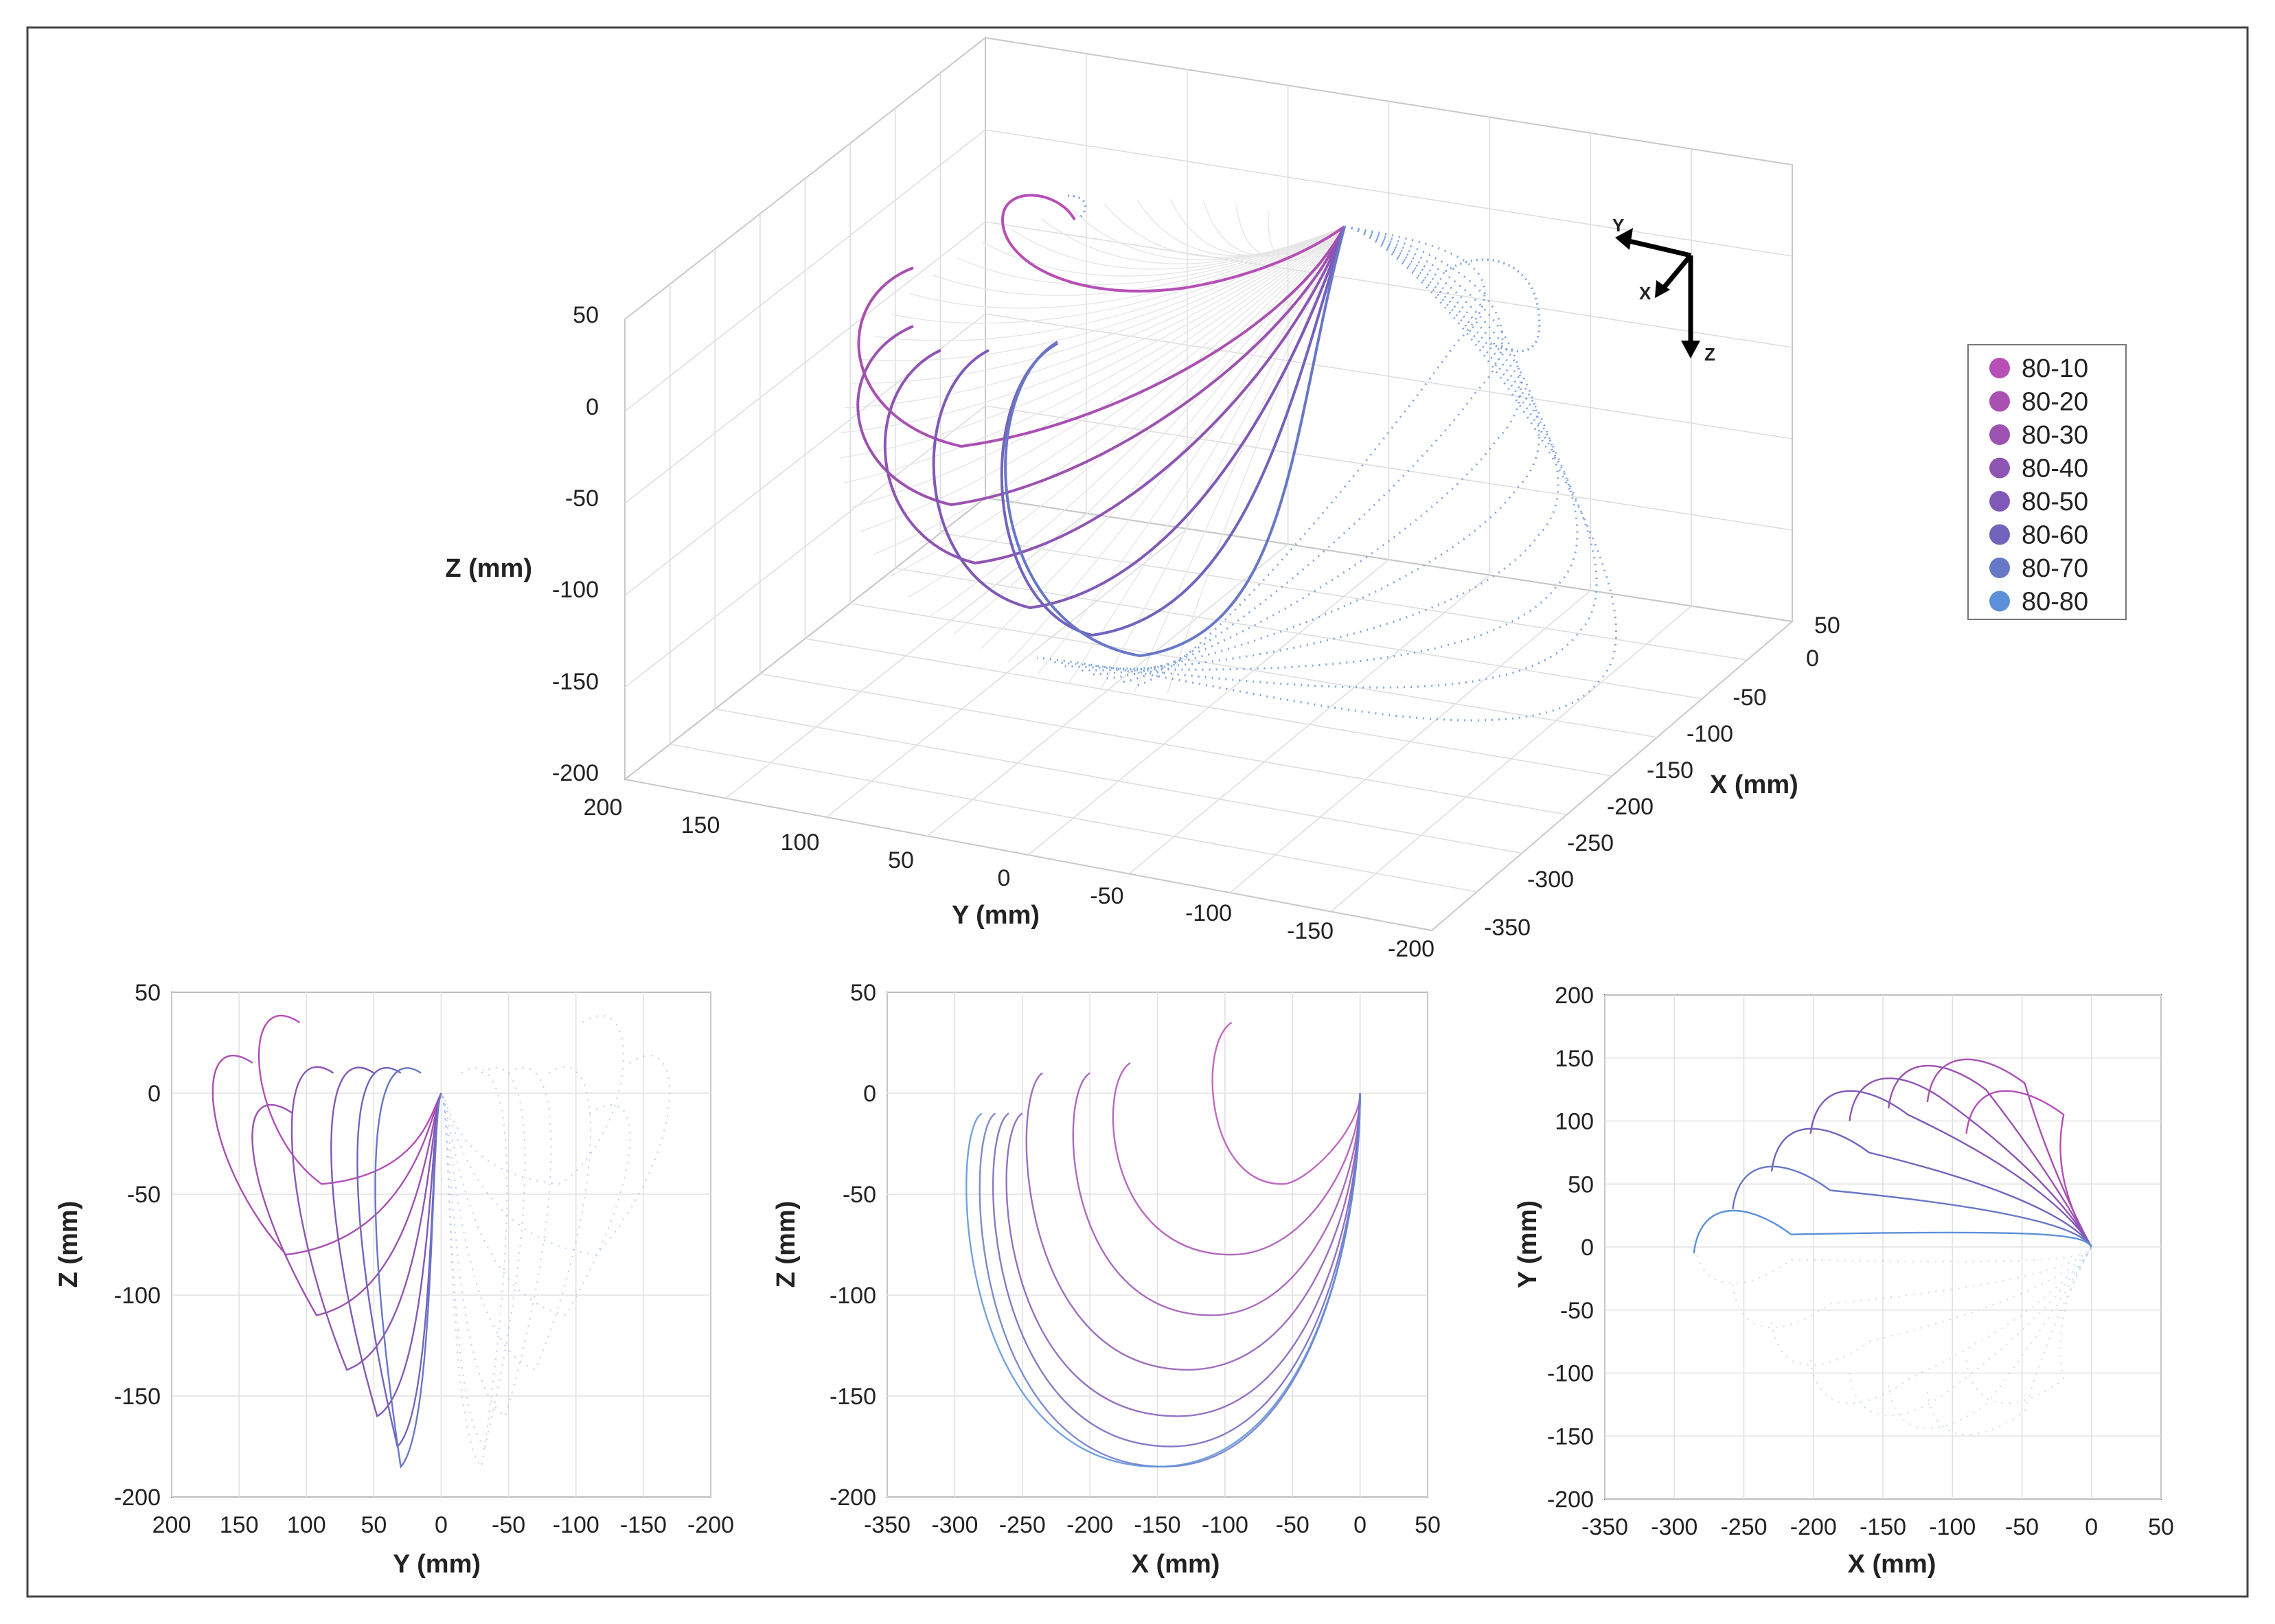 Image resolution: width=2275 pixels, height=1624 pixels. I want to click on z3d-tick: -100, so click(575, 590).